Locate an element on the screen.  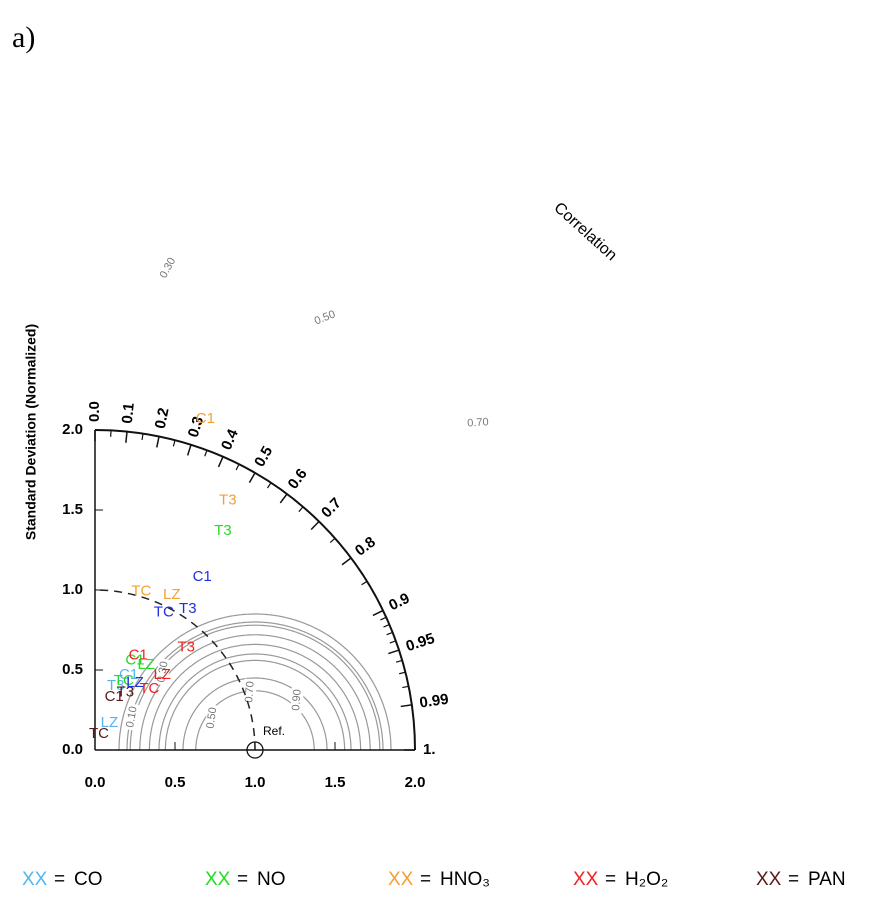
ref-marker is located at coordinates (255, 750).